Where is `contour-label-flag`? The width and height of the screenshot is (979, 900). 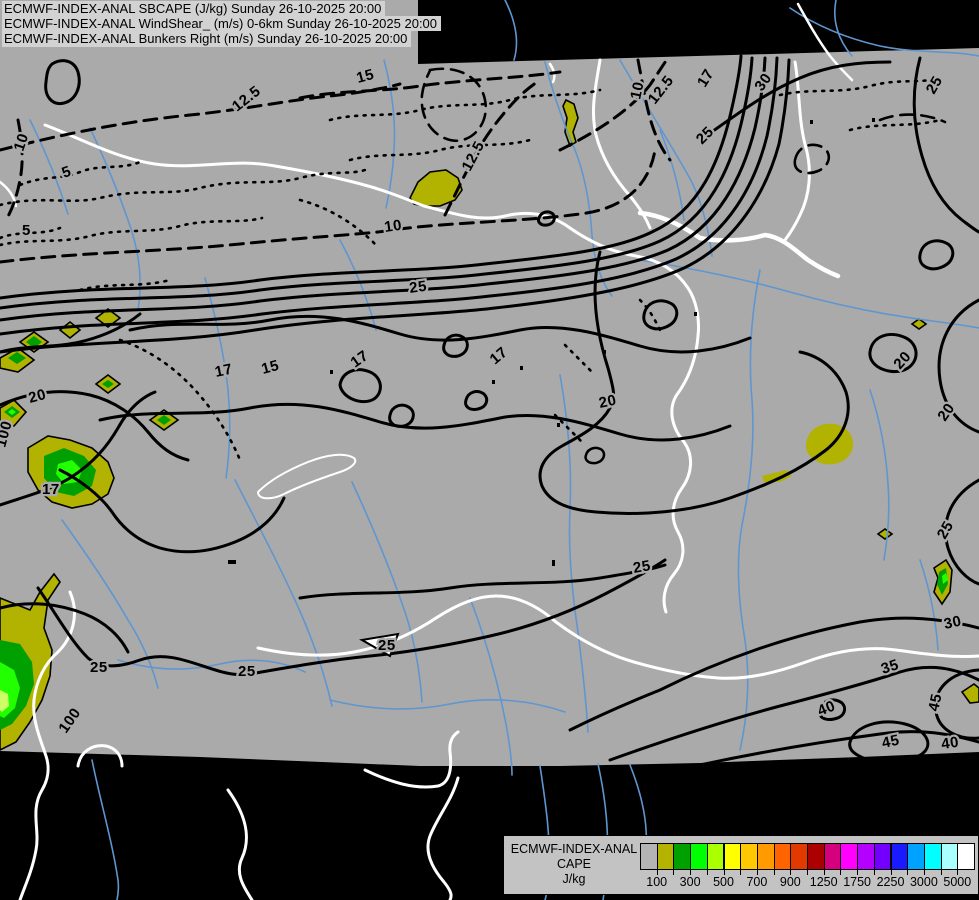
contour-label-flag is located at coordinates (379, 645).